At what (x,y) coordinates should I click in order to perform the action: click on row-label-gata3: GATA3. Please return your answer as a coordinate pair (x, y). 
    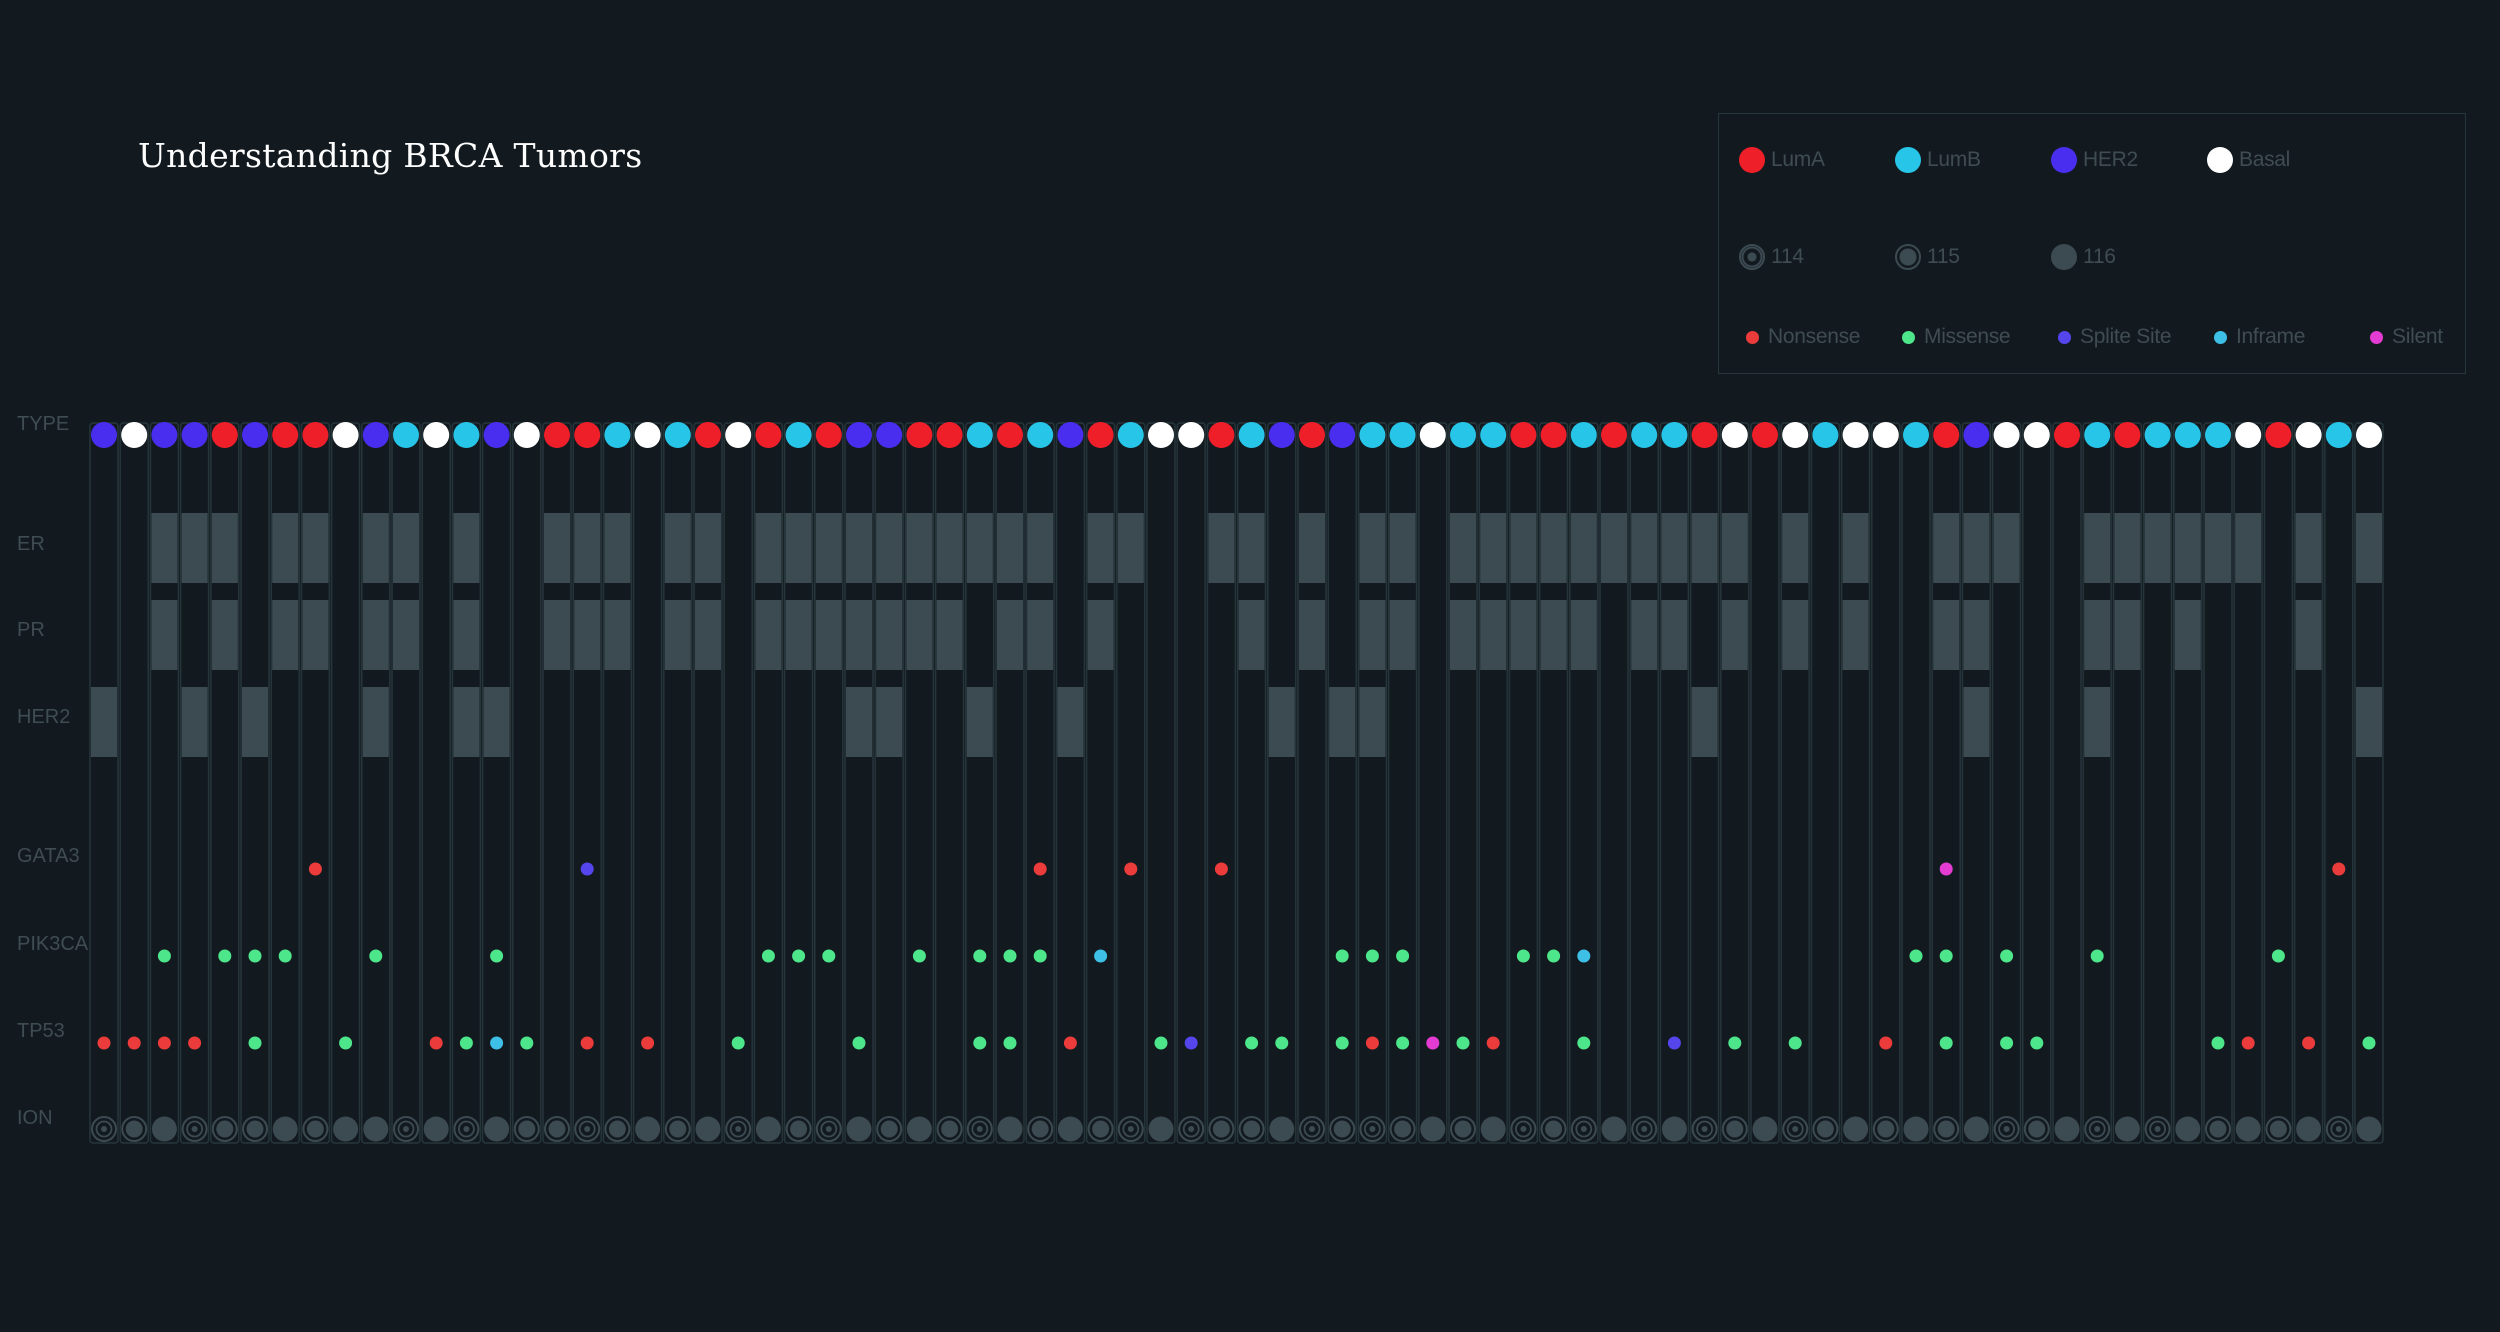
    Looking at the image, I should click on (48, 856).